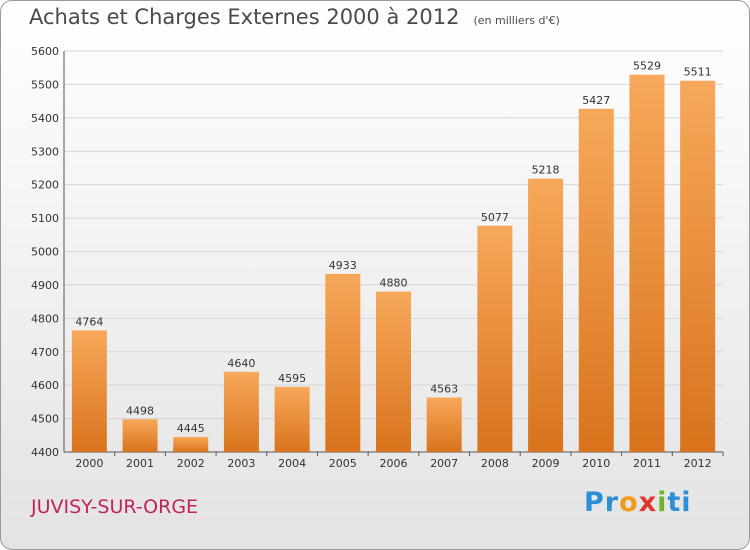 This screenshot has height=550, width=750. Describe the element at coordinates (45, 385) in the screenshot. I see `y-tick-label: 4600` at that location.